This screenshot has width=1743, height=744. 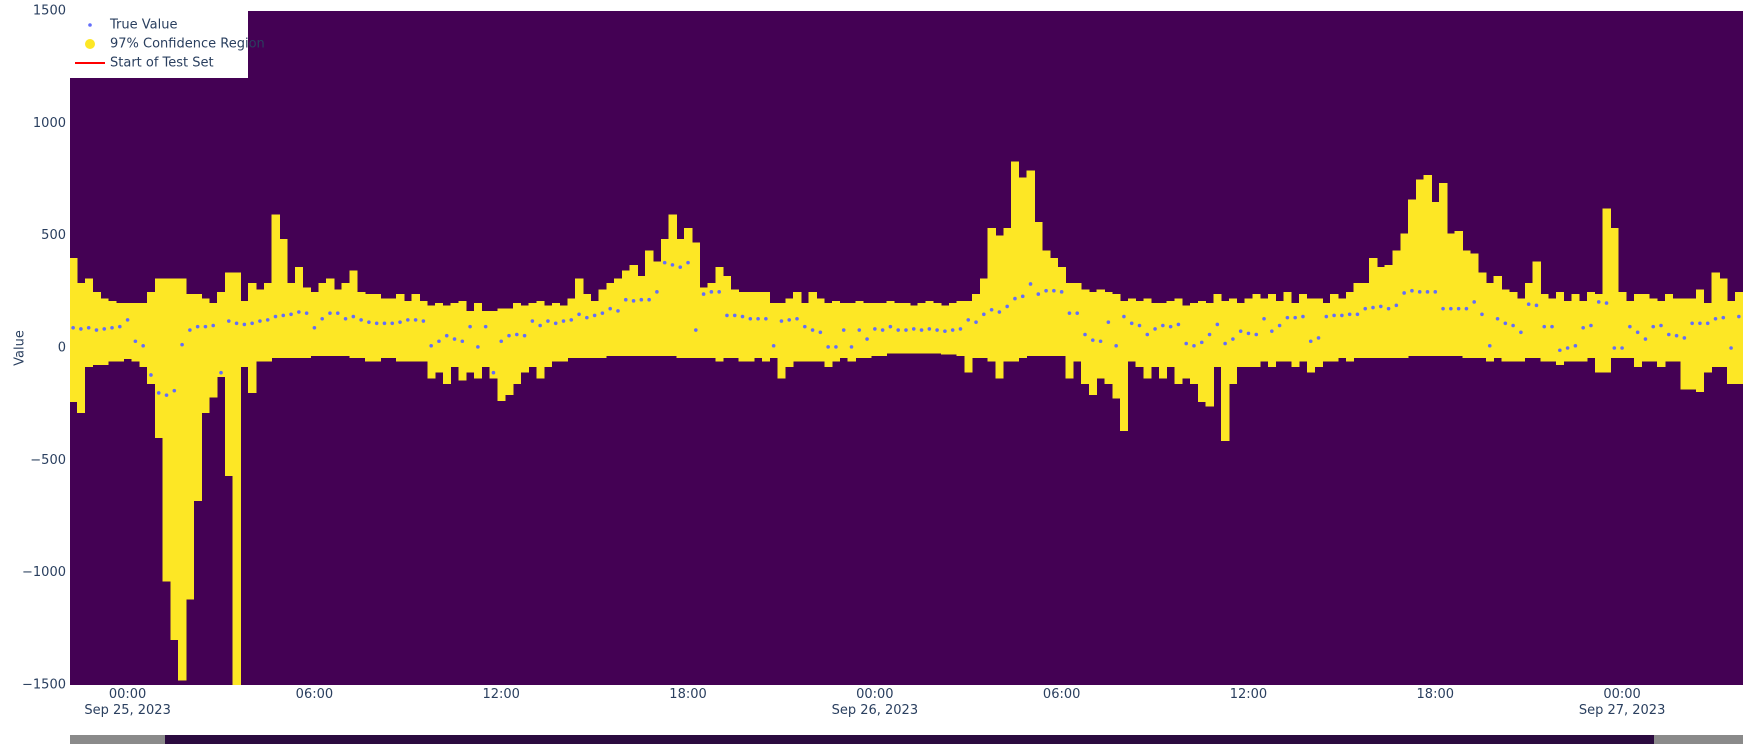 What do you see at coordinates (20, 348) in the screenshot?
I see `y-axis-title: Value` at bounding box center [20, 348].